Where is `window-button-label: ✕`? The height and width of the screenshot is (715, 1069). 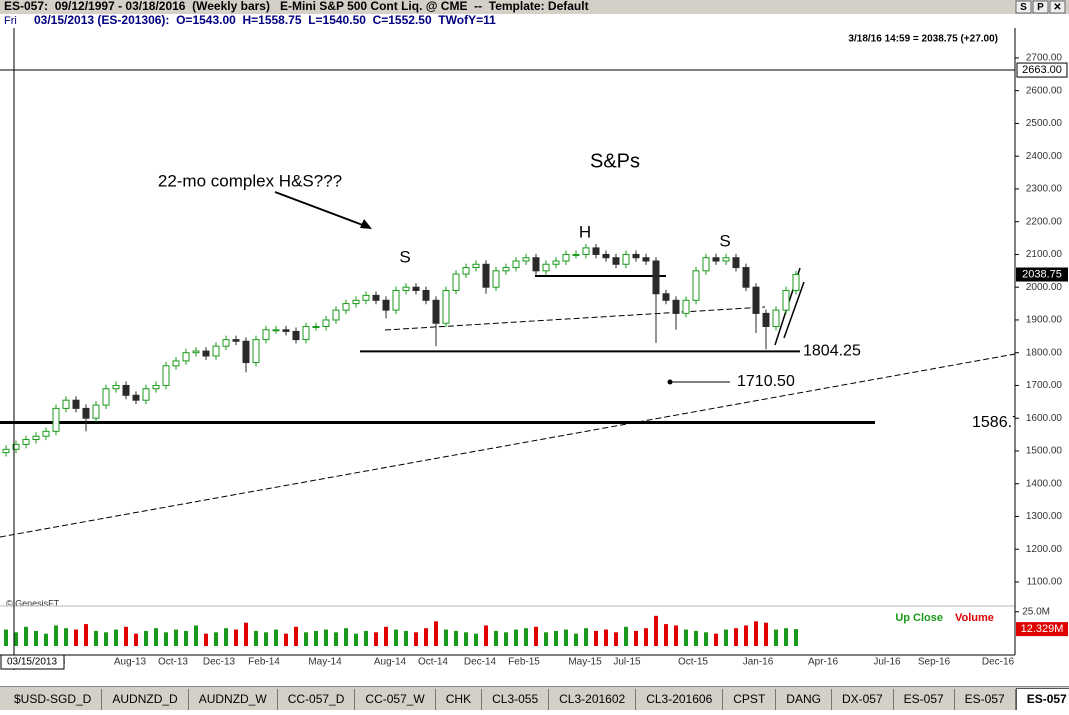 window-button-label: ✕ is located at coordinates (1057, 7).